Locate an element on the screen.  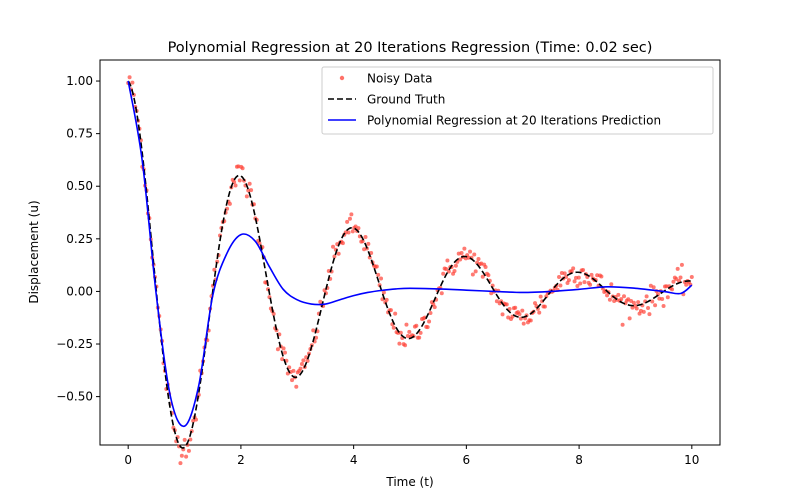
y-axis-label: Displacement (u) is located at coordinates (34, 251).